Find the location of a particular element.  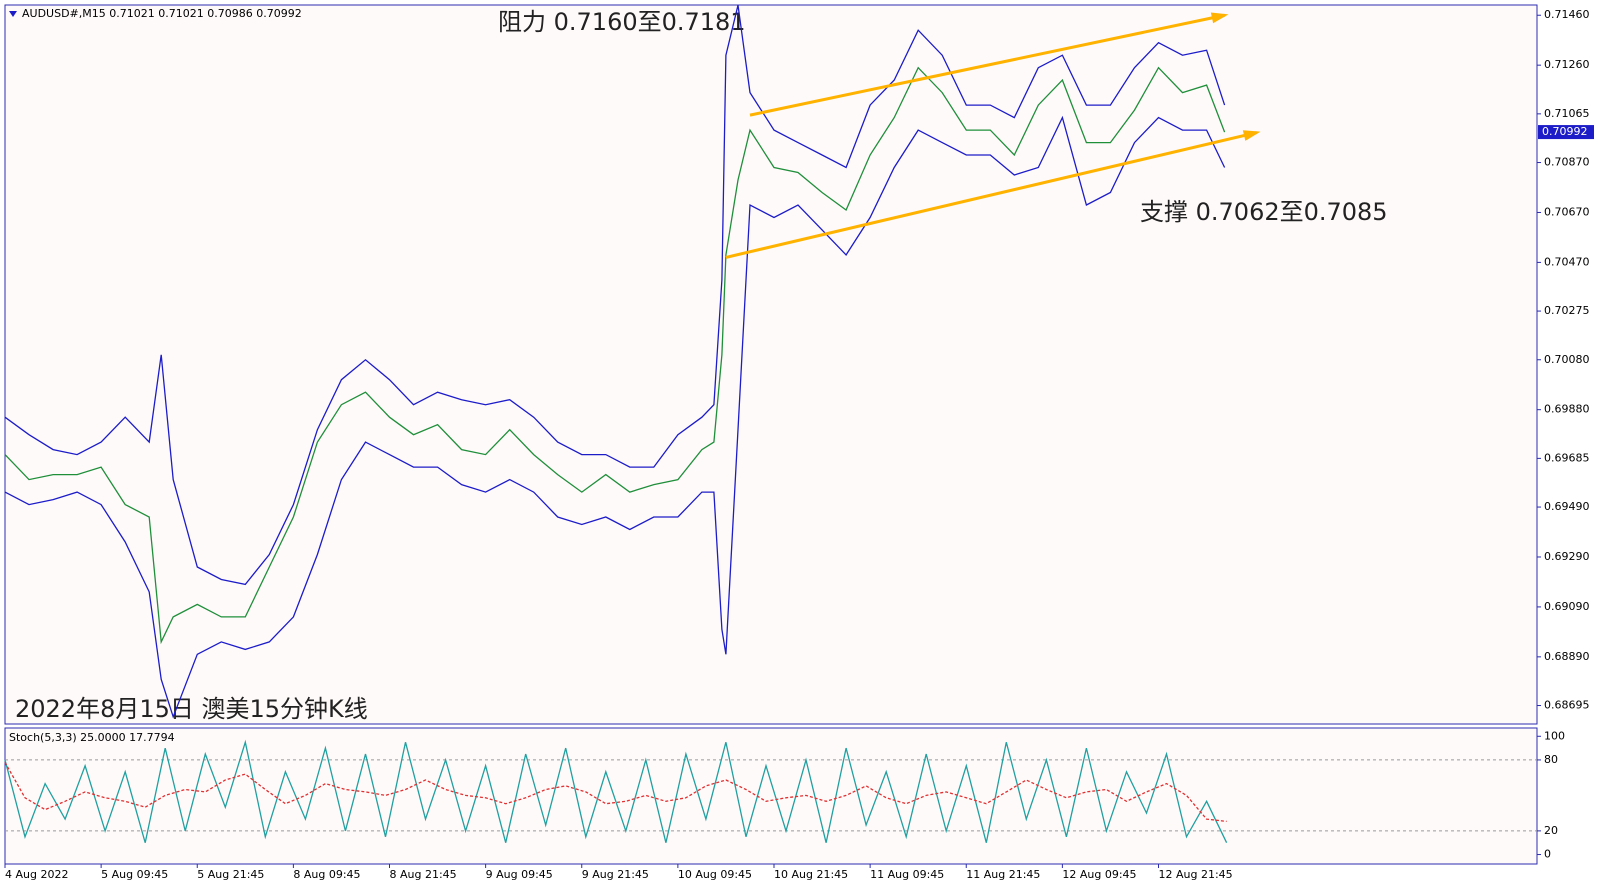

y-tick-label: 80 is located at coordinates (1551, 759).